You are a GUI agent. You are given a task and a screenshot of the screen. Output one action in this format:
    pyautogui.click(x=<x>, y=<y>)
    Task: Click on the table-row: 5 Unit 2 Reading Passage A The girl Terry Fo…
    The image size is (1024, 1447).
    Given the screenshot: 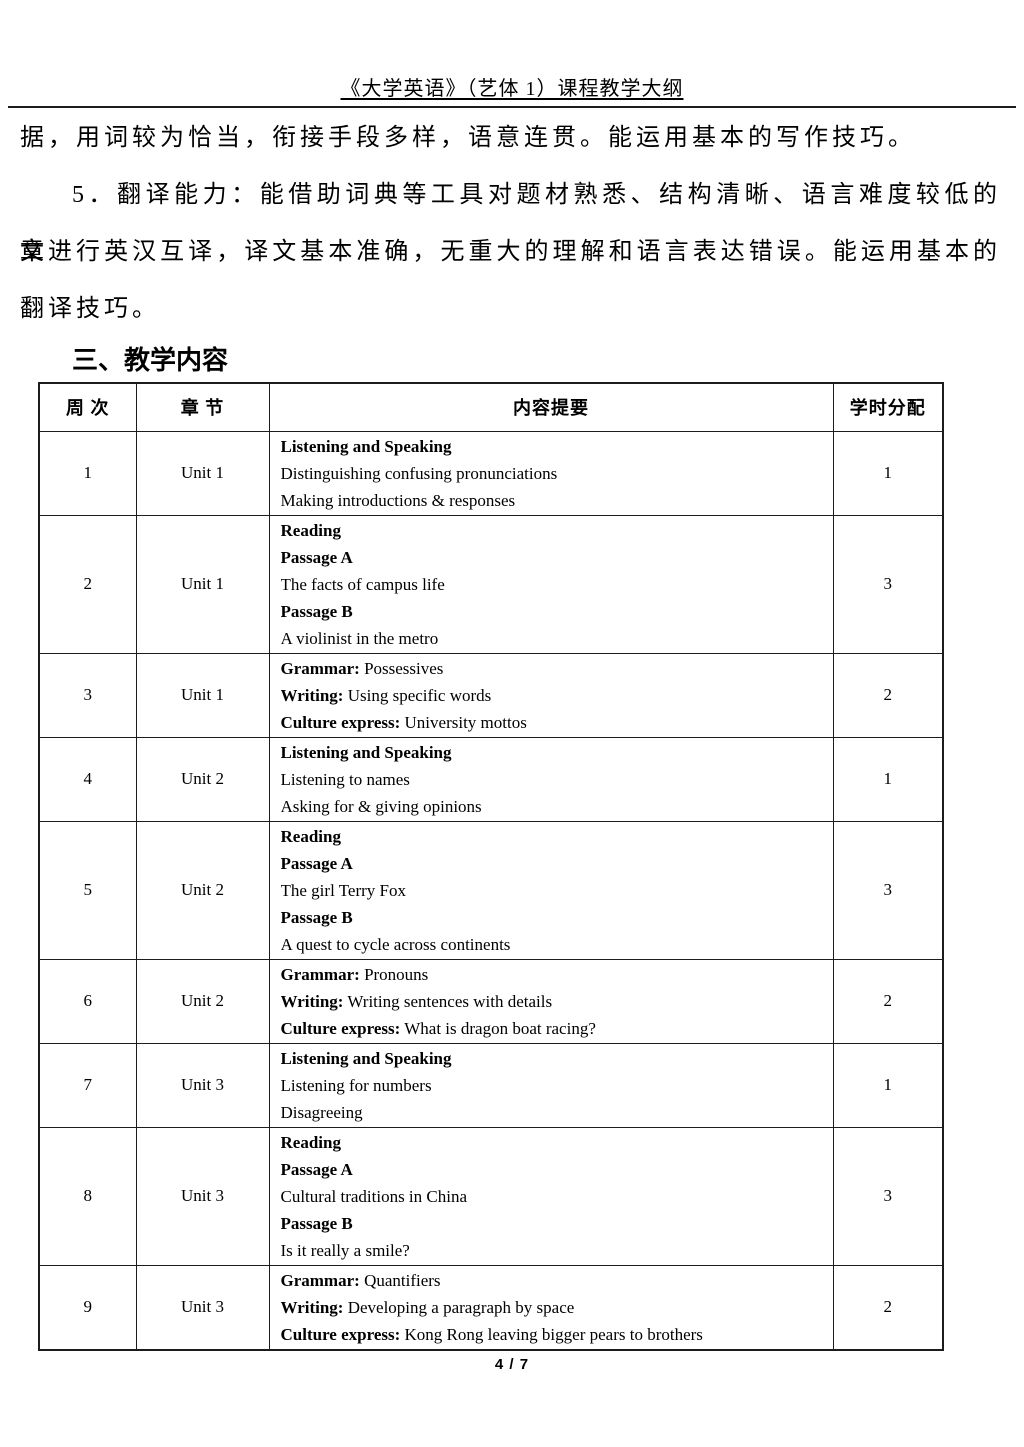 What is the action you would take?
    pyautogui.click(x=491, y=890)
    